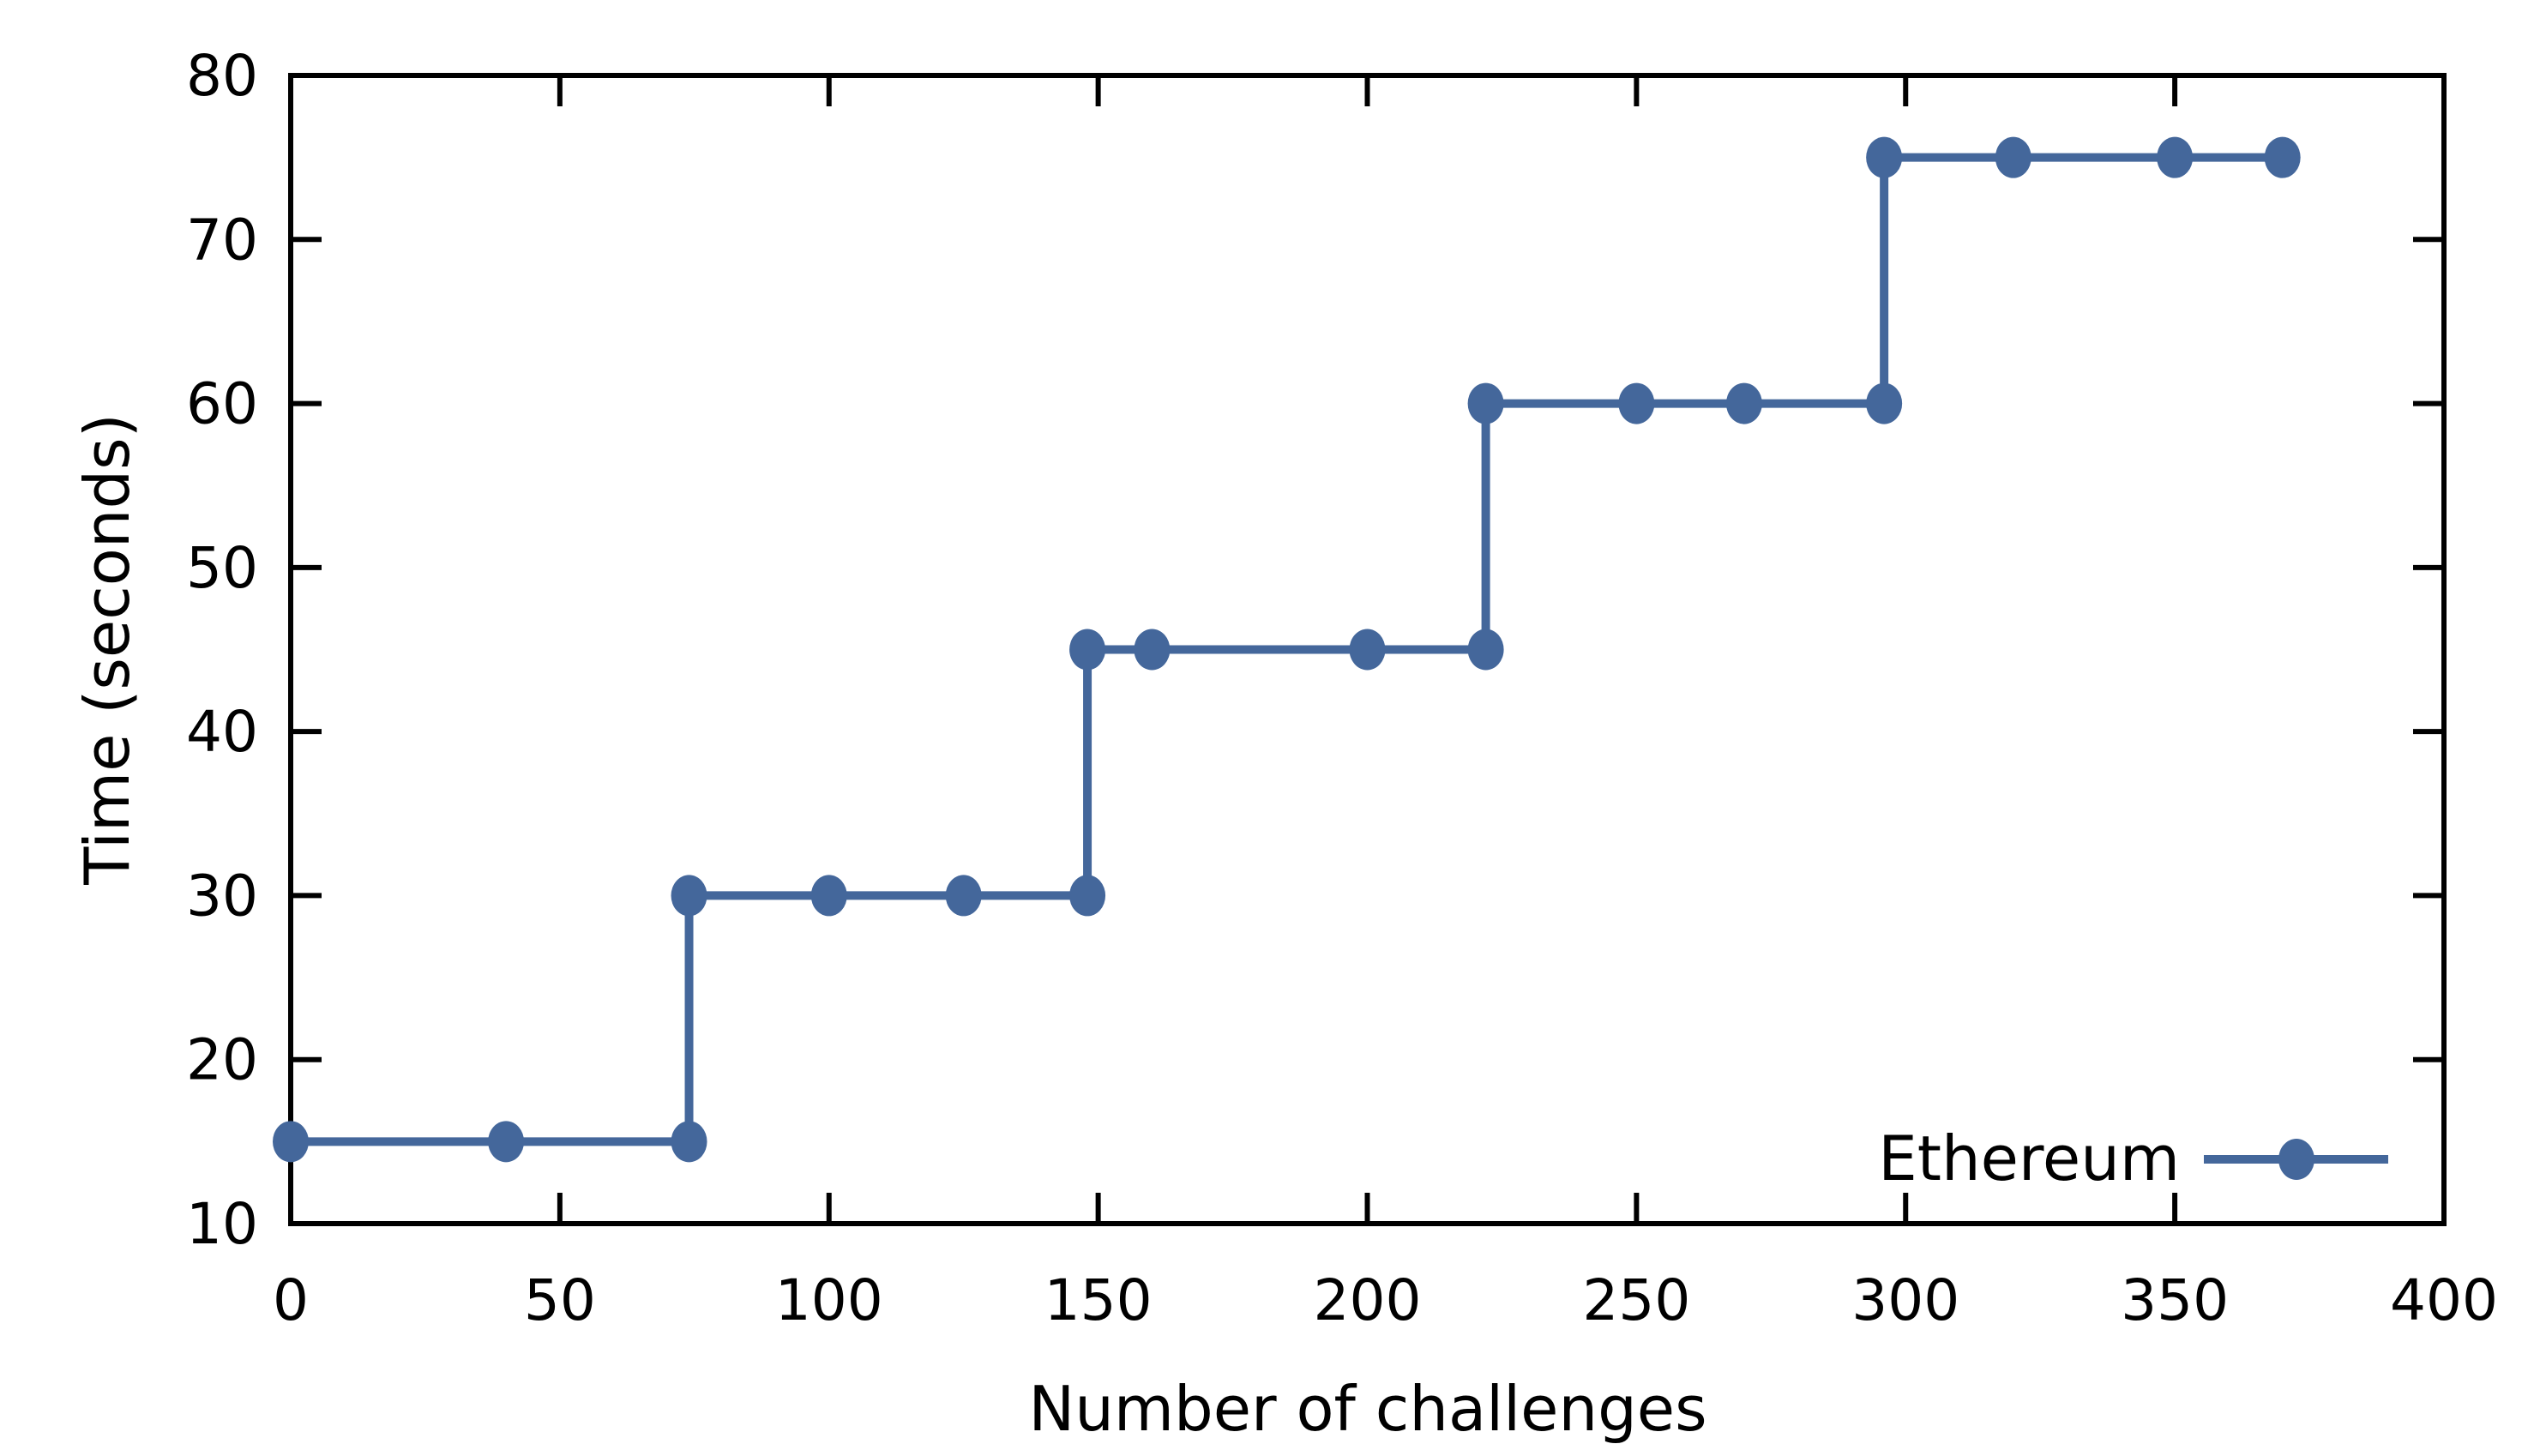  I want to click on y-tick-label: 40, so click(222, 732).